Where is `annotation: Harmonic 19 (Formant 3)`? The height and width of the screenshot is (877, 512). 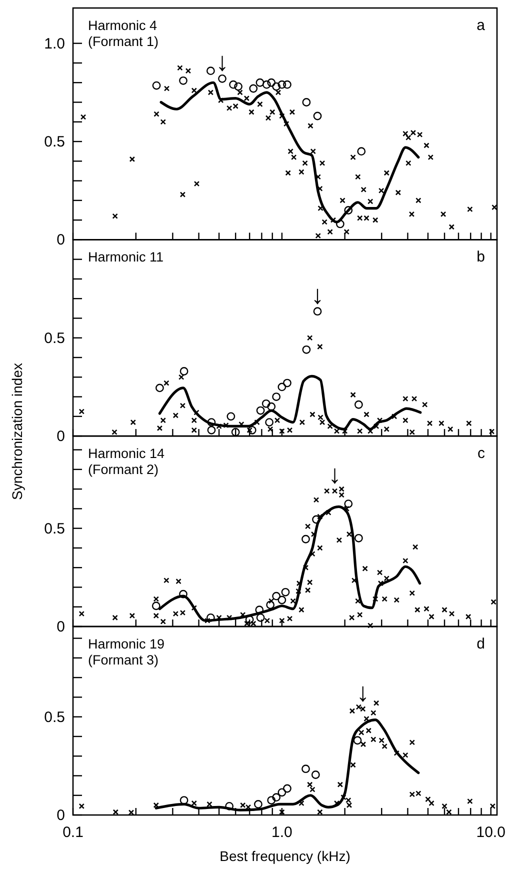 annotation: Harmonic 19 (Formant 3) is located at coordinates (126, 652).